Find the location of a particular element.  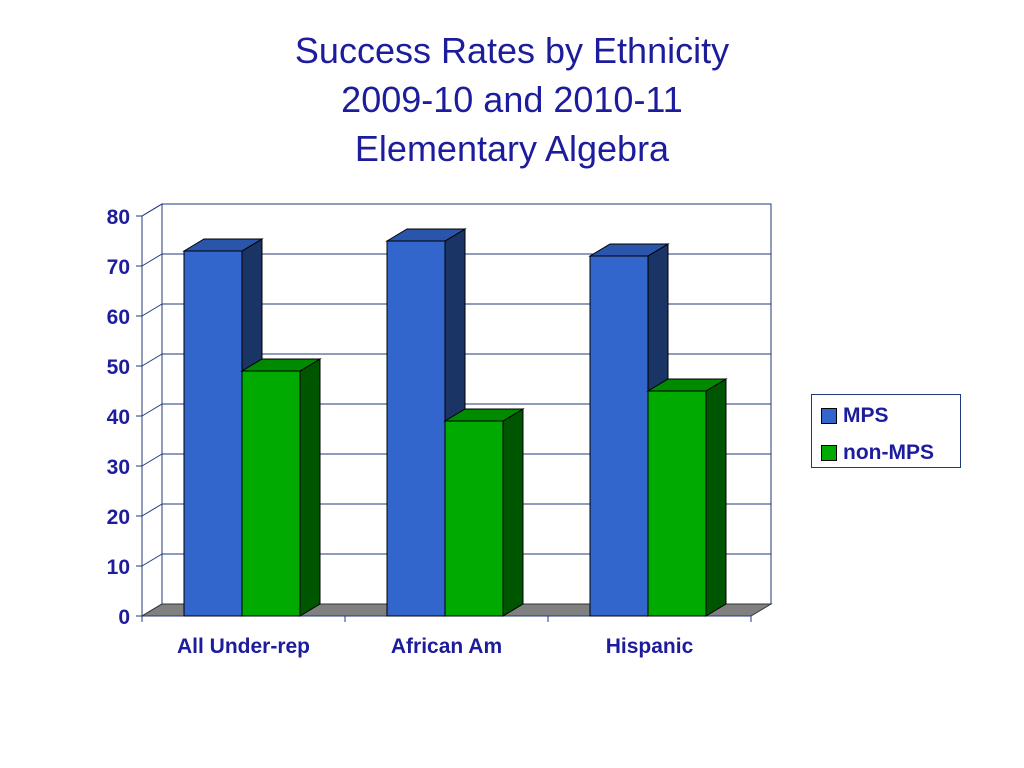

y-tick-label: 20 is located at coordinates (118, 517).